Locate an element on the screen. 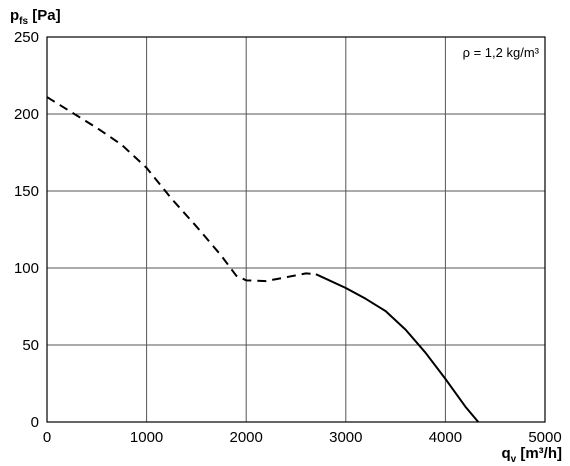 The width and height of the screenshot is (570, 466). series-line-solid is located at coordinates (397, 348).